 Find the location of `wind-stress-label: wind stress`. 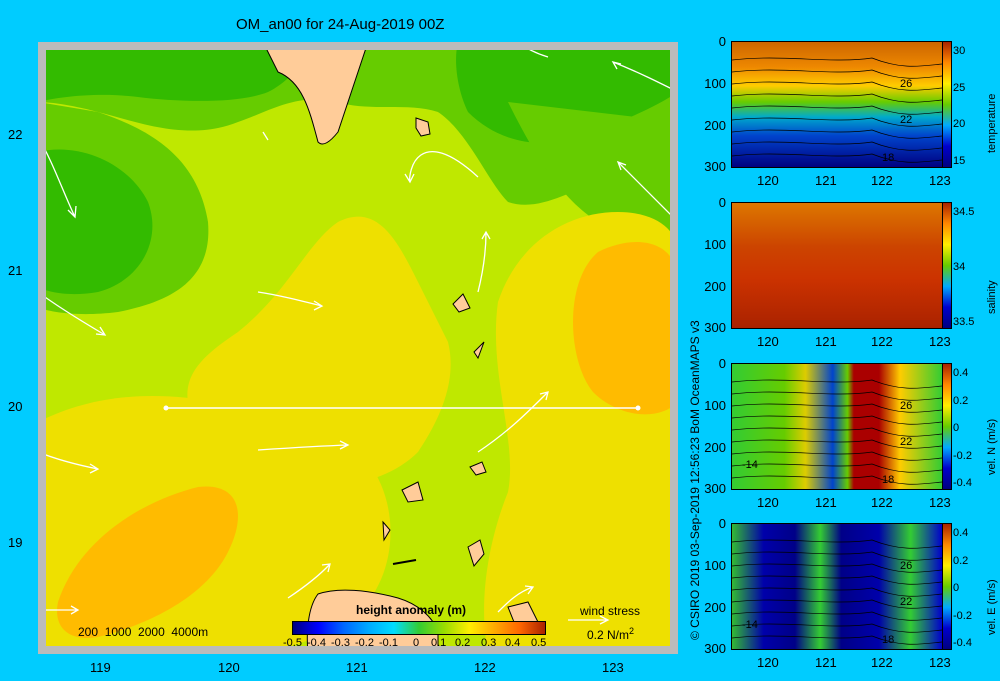

wind-stress-label: wind stress is located at coordinates (610, 611).